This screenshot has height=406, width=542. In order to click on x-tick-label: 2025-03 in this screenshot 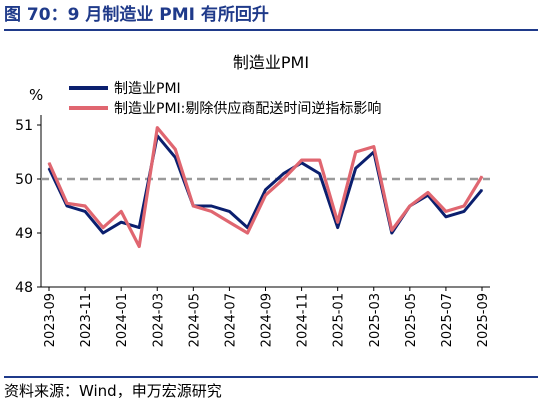, I will do `click(375, 320)`.